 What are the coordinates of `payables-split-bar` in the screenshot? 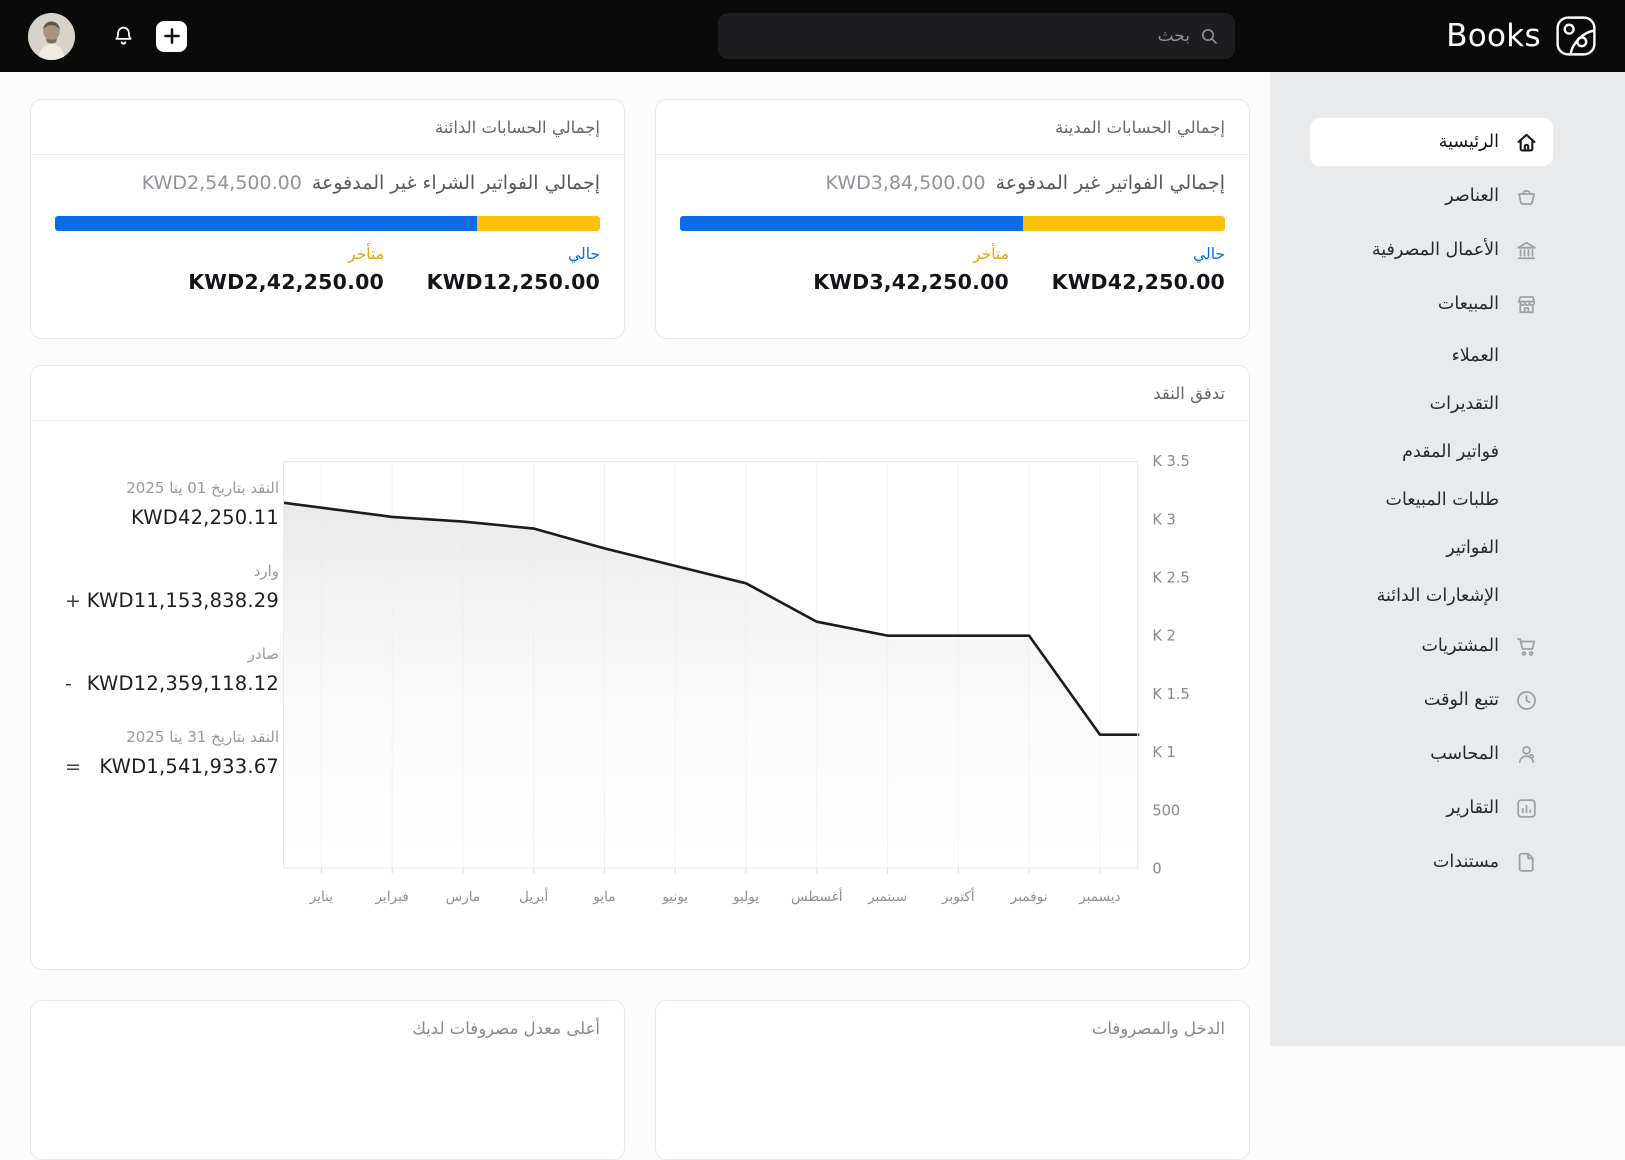 It's located at (327, 223).